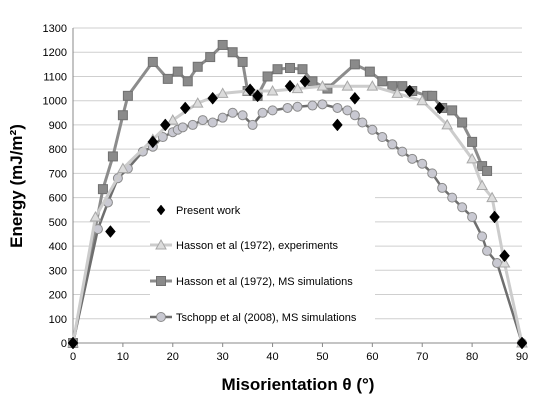 The image size is (550, 406). I want to click on x-tick-label: 70, so click(422, 357).